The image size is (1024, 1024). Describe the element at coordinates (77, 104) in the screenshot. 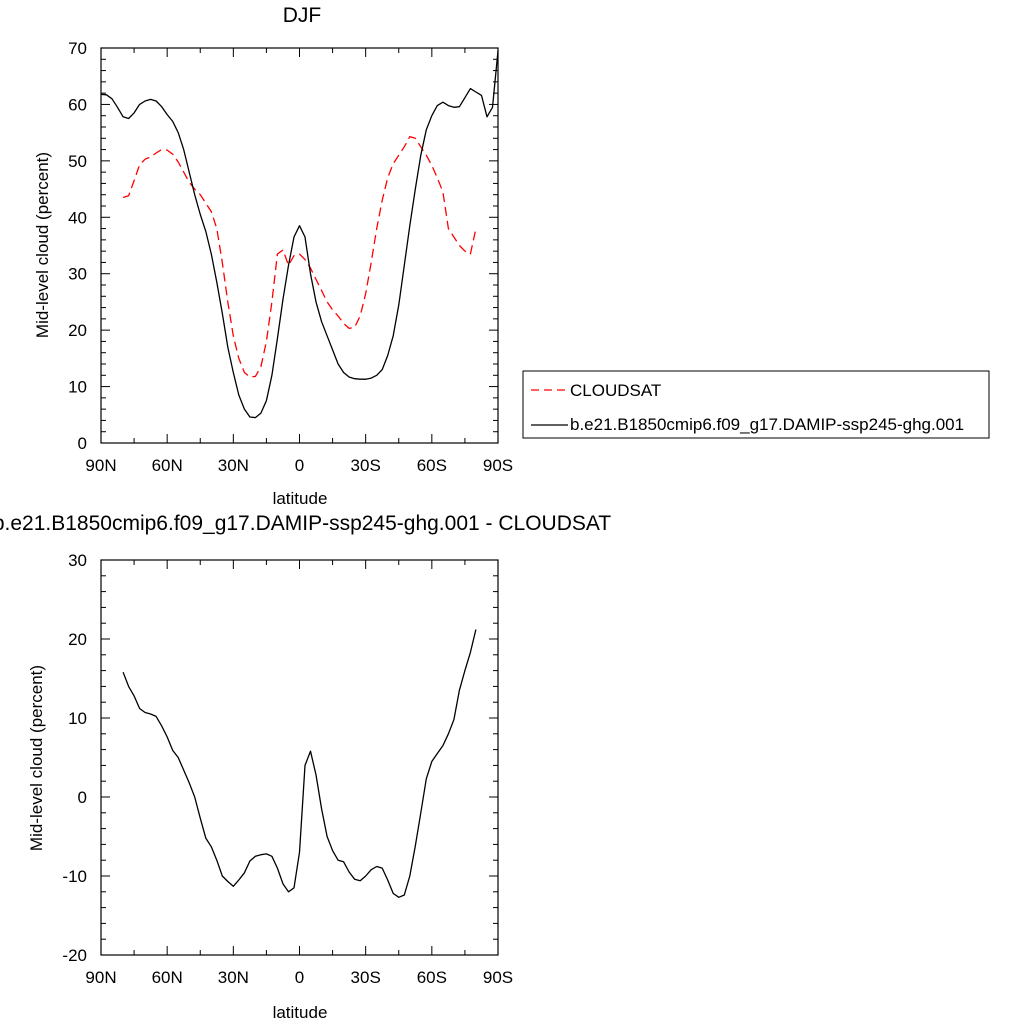

I see `y-tick-label: 60` at that location.